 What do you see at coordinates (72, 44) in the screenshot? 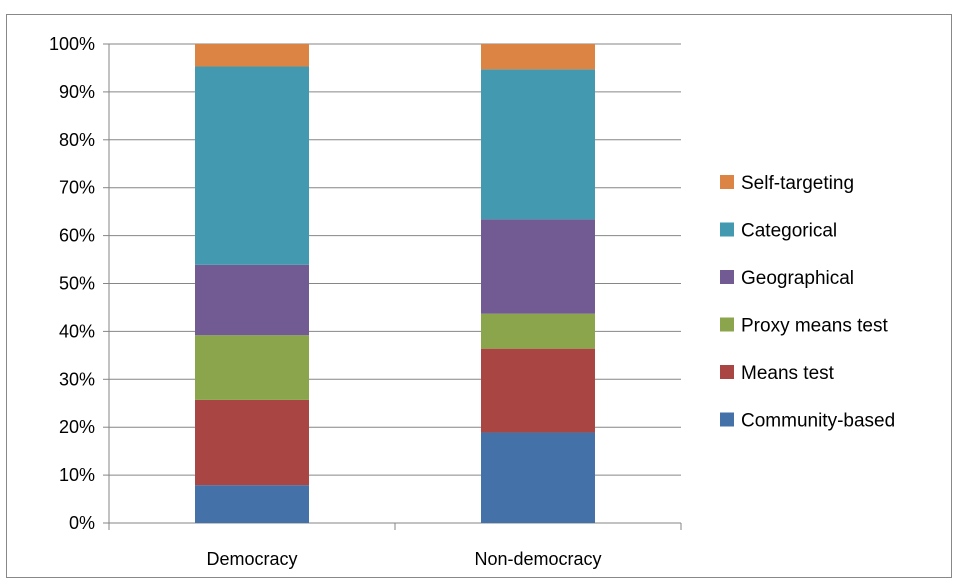
I see `y-tick-label: 100%` at bounding box center [72, 44].